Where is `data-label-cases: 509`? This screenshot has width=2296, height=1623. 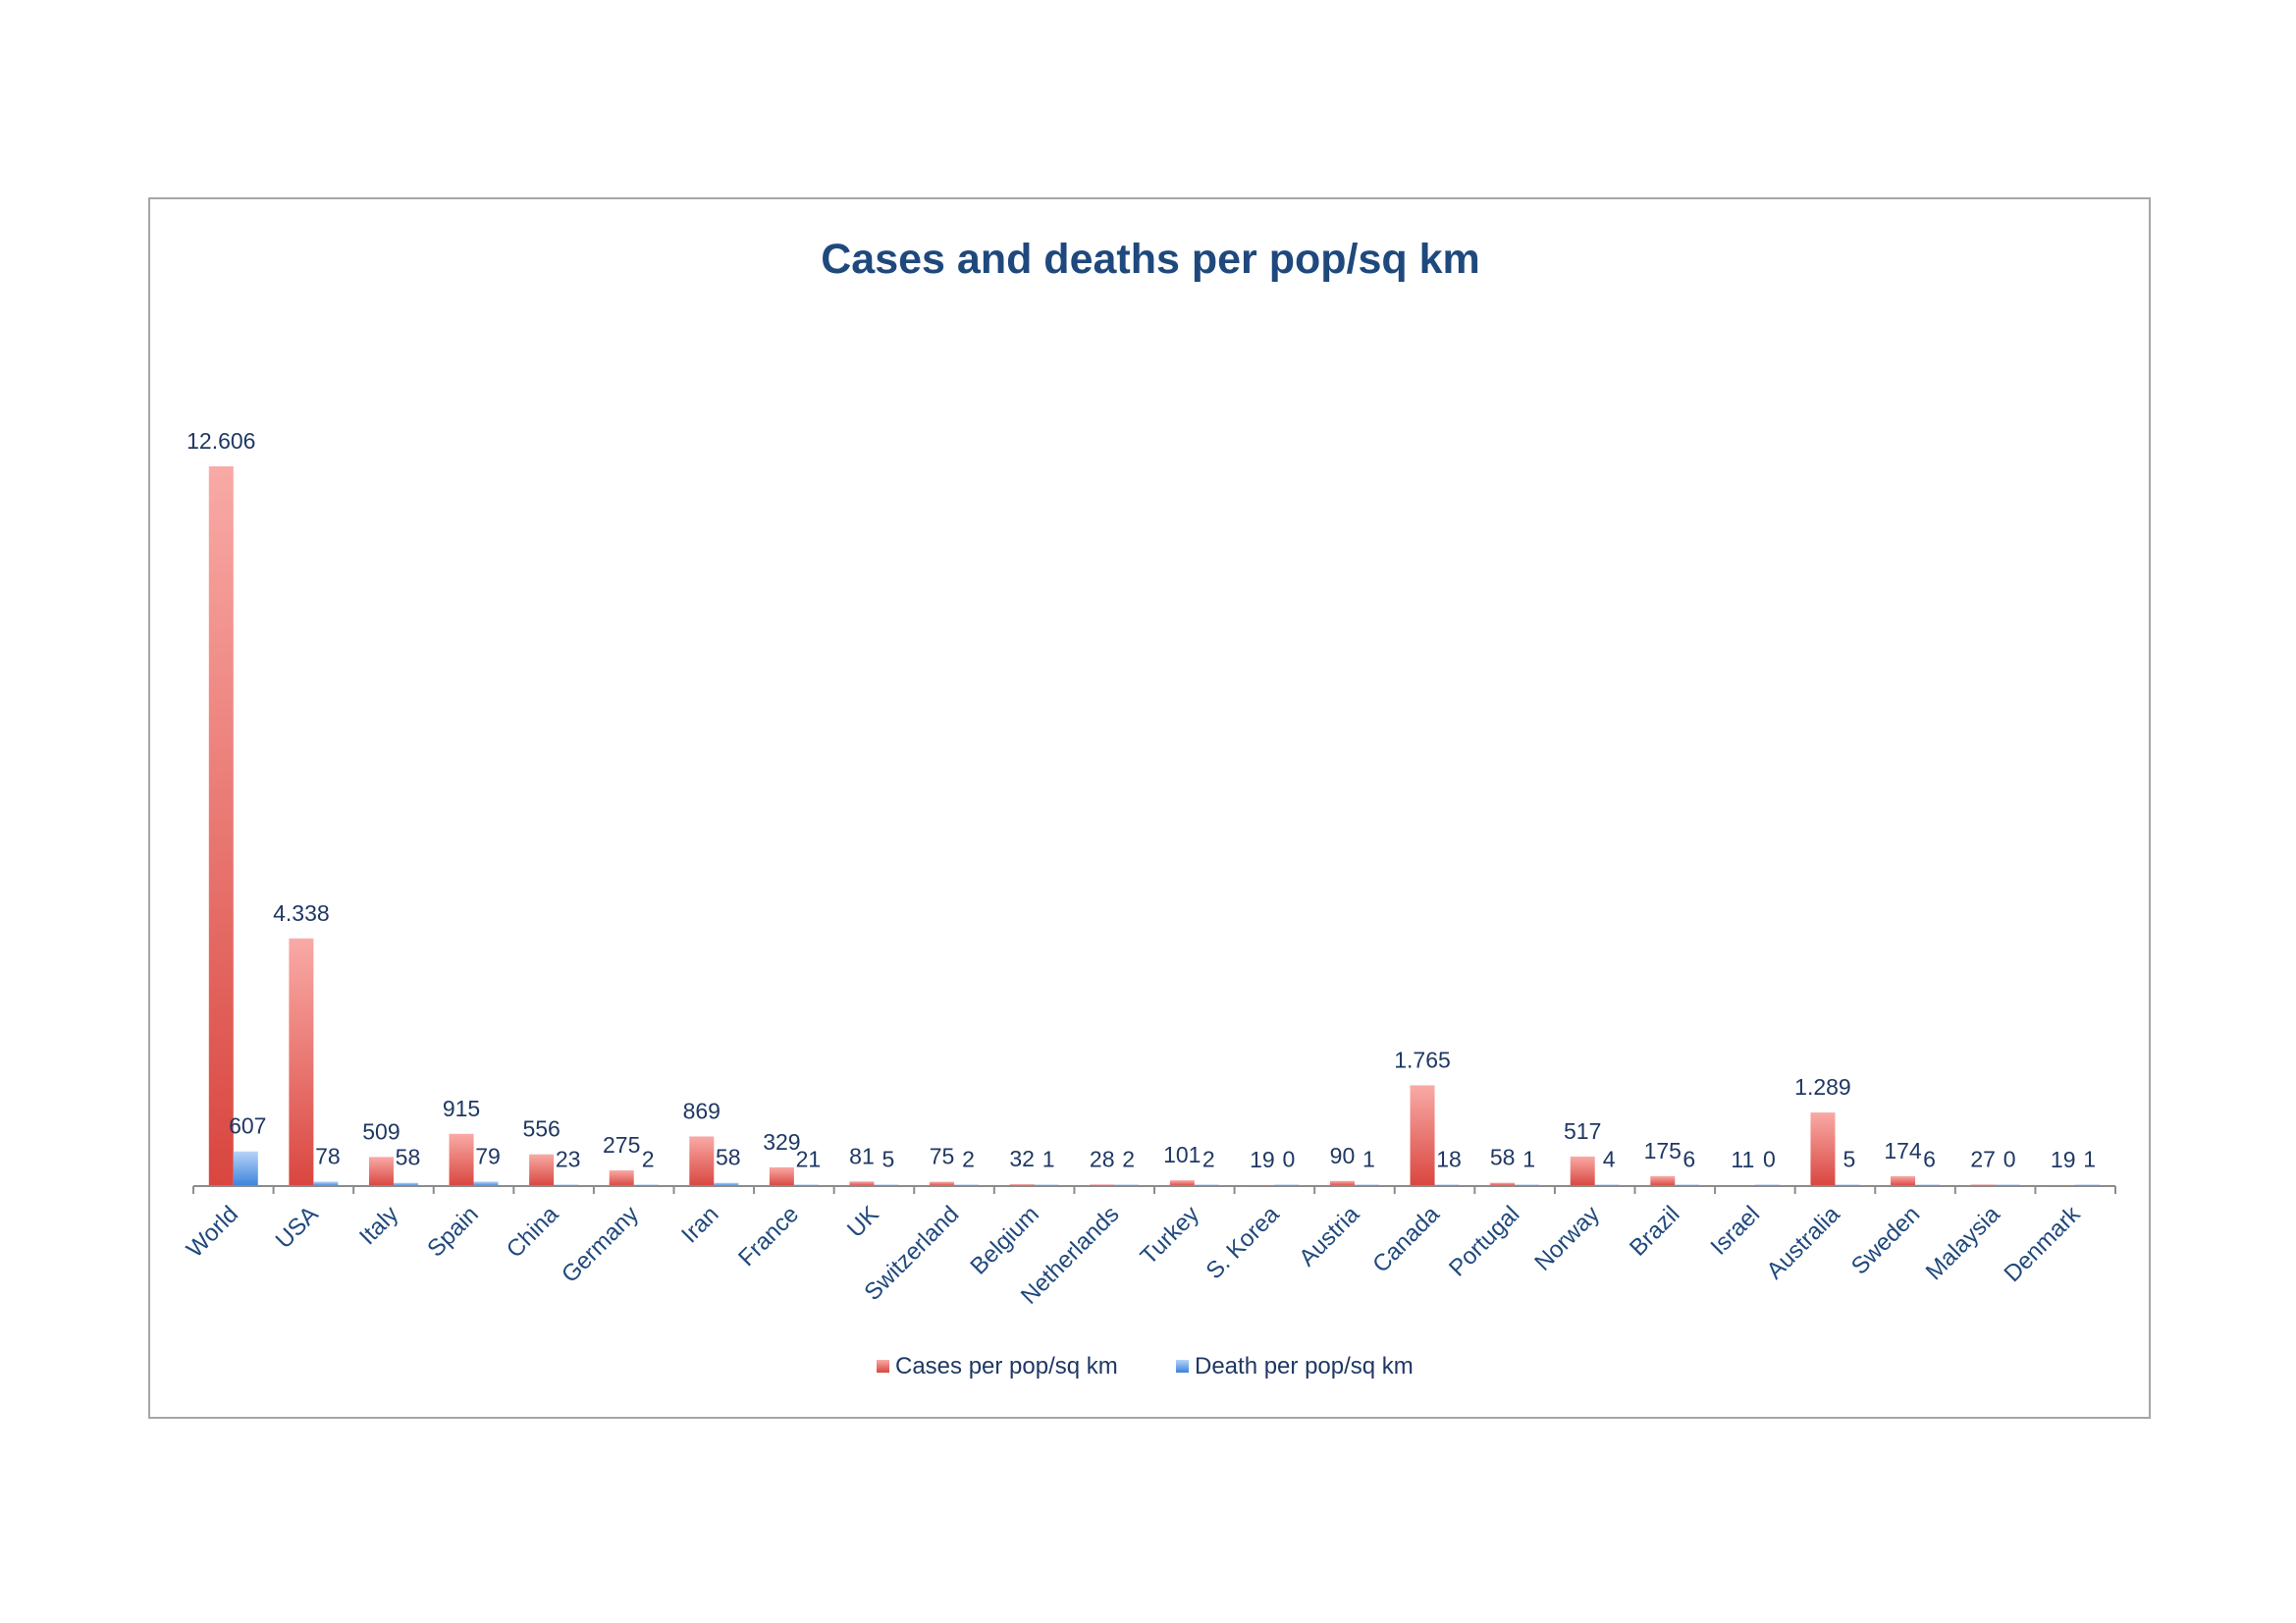
data-label-cases: 509 is located at coordinates (381, 1131).